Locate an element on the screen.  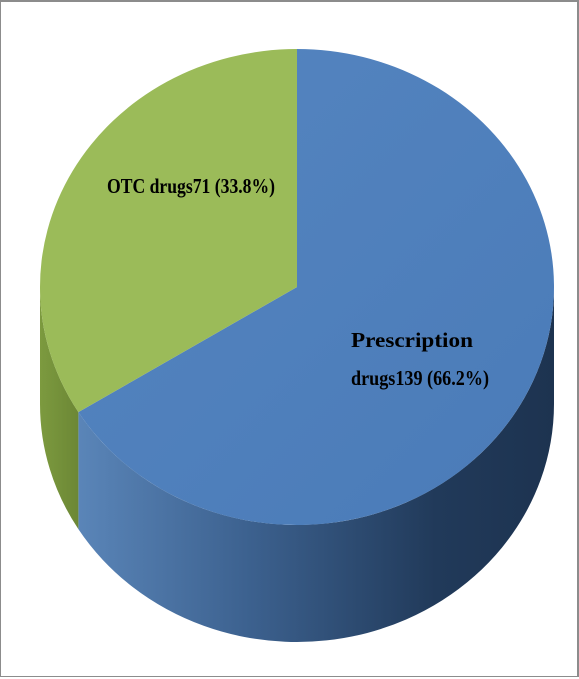
data-label-prescription-drugs: Prescription is located at coordinates (412, 340).